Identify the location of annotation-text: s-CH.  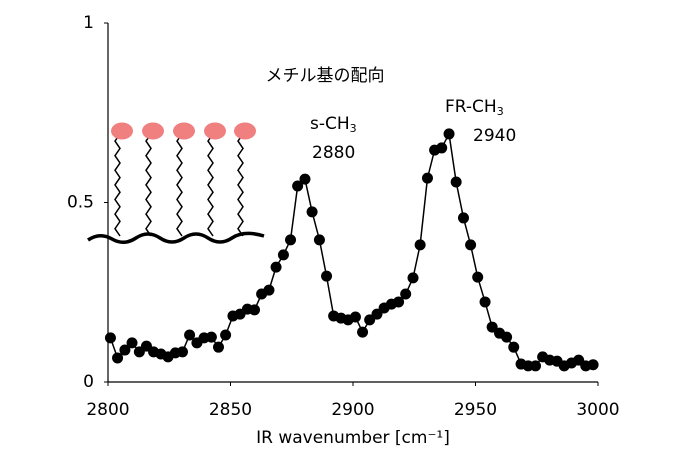
(330, 124).